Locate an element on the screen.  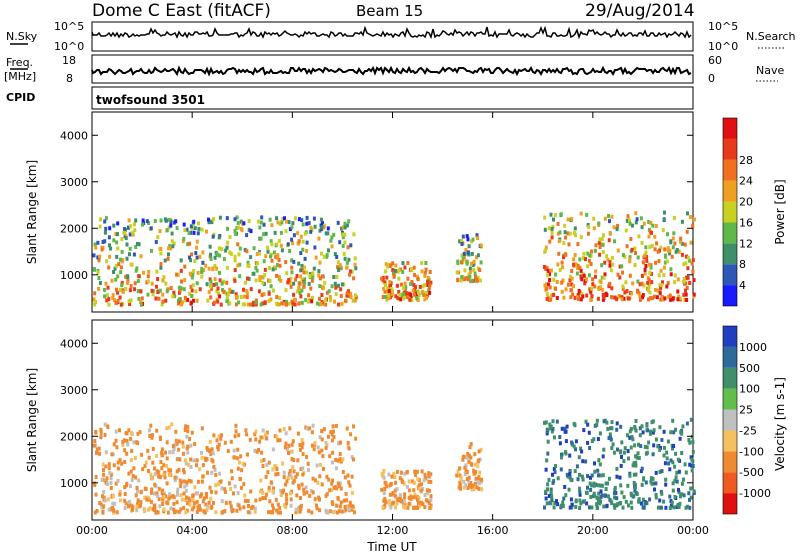
colorbar-tick-label: 1000 is located at coordinates (753, 347).